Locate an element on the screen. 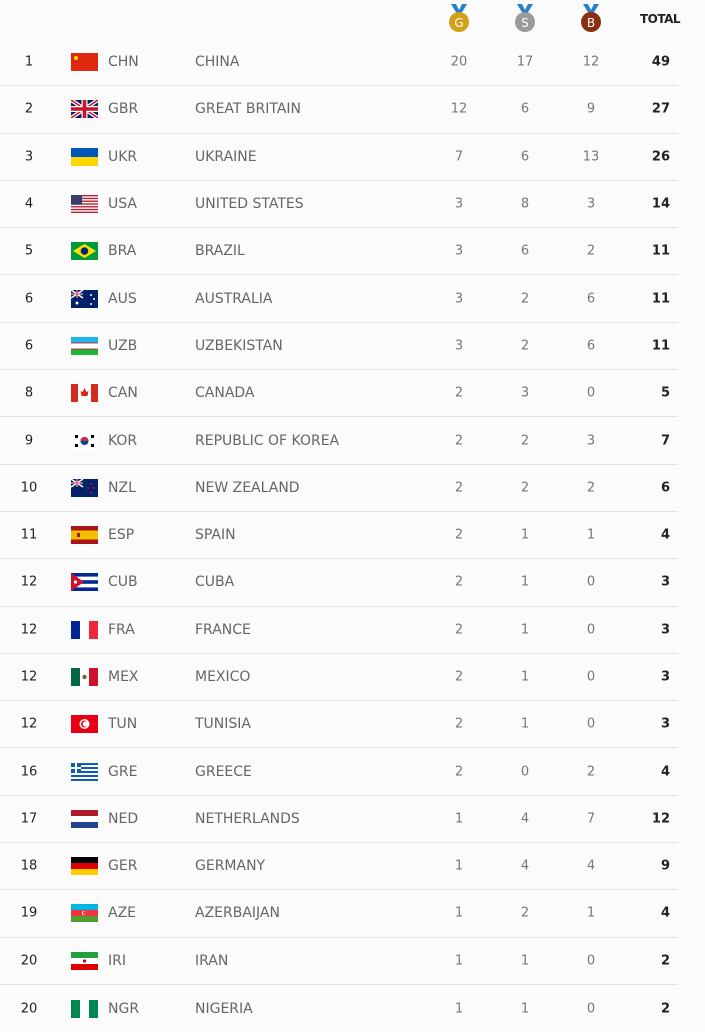 This screenshot has height=1032, width=705. flag-bra-icon is located at coordinates (84, 251).